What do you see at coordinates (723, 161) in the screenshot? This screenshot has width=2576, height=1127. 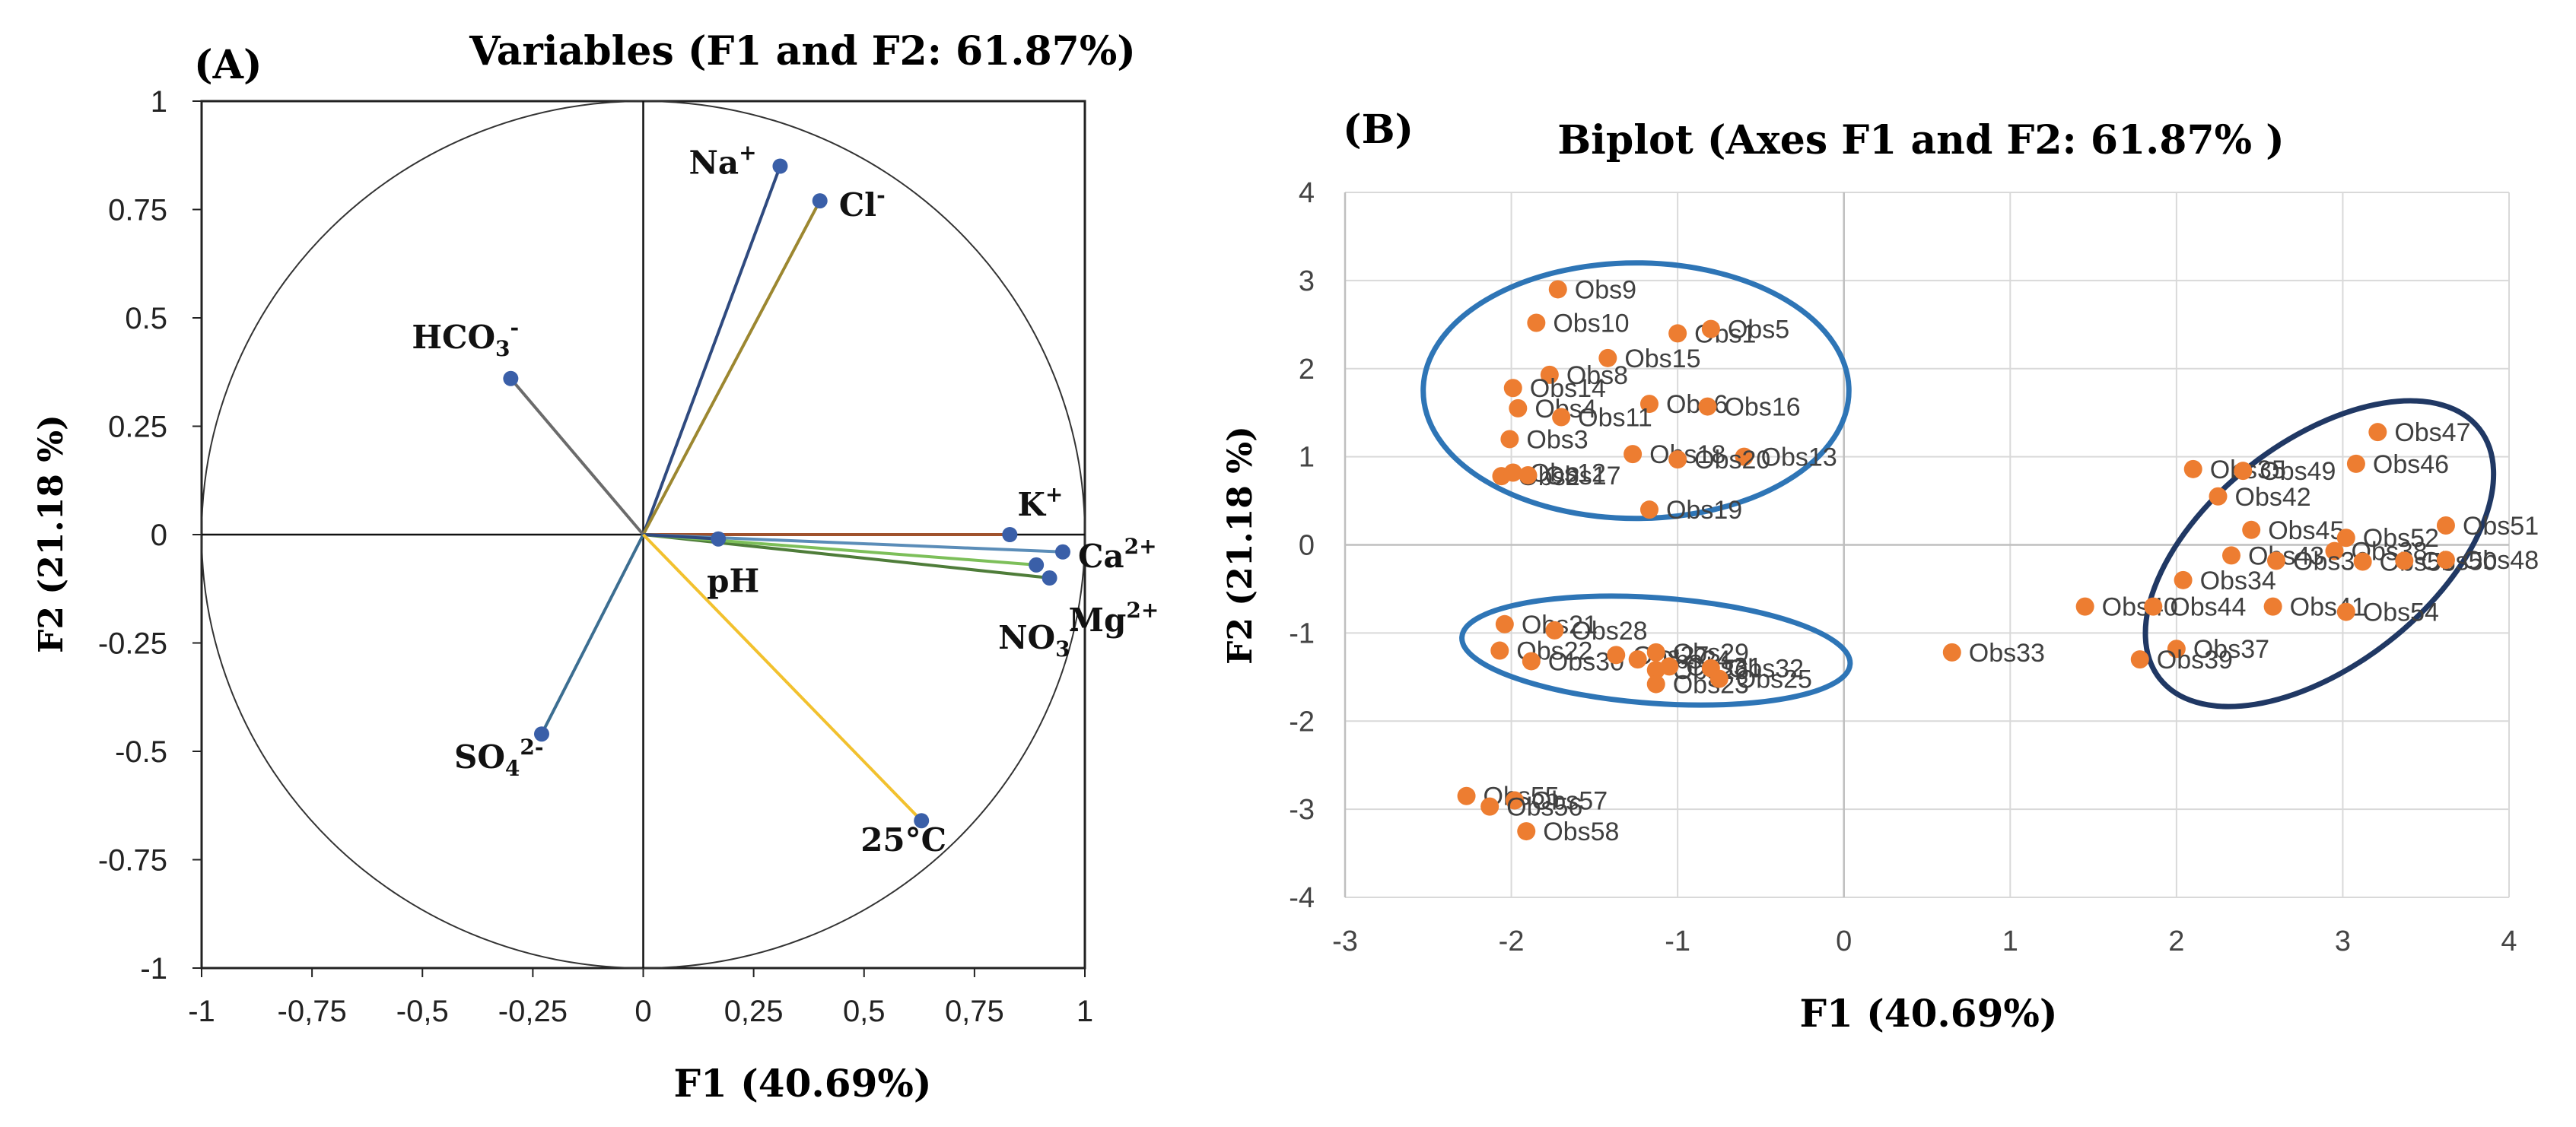 I see `variable-label-na: Na+` at bounding box center [723, 161].